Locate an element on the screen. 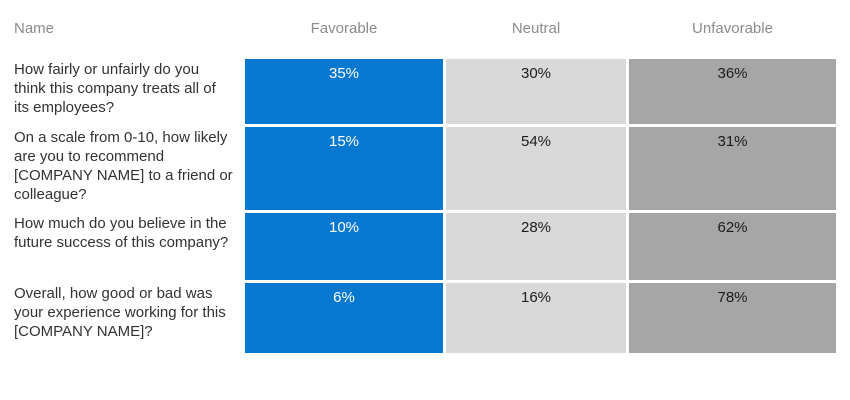 Image resolution: width=850 pixels, height=400 pixels. neutral-cell: 54% is located at coordinates (536, 168).